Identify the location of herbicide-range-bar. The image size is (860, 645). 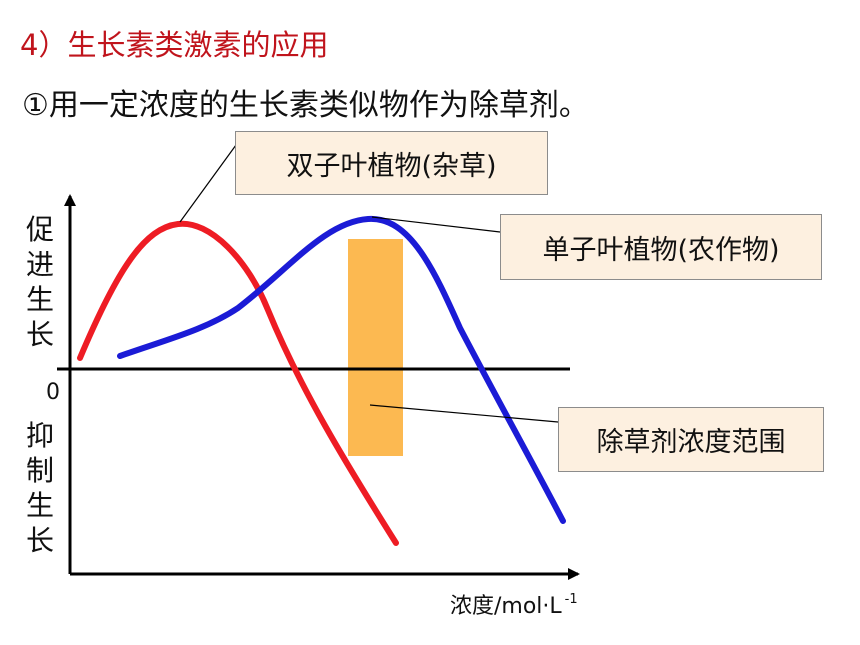
(375, 347).